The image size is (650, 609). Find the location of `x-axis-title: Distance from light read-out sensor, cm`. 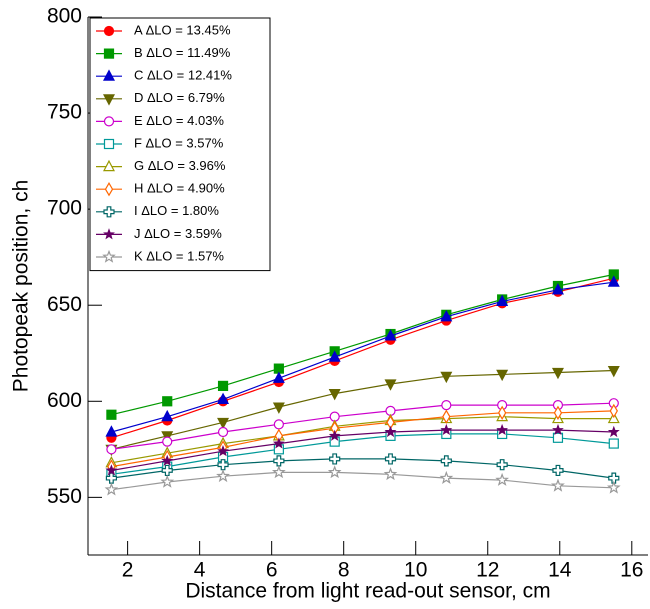

x-axis-title: Distance from light read-out sensor, cm is located at coordinates (367, 591).